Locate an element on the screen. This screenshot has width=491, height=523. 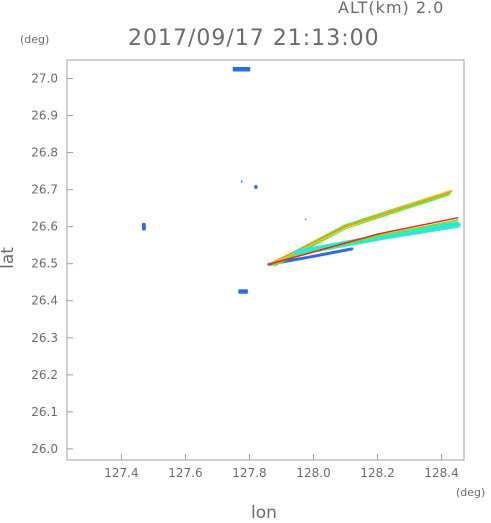
y-tick-label: 26.9 is located at coordinates (44, 116).